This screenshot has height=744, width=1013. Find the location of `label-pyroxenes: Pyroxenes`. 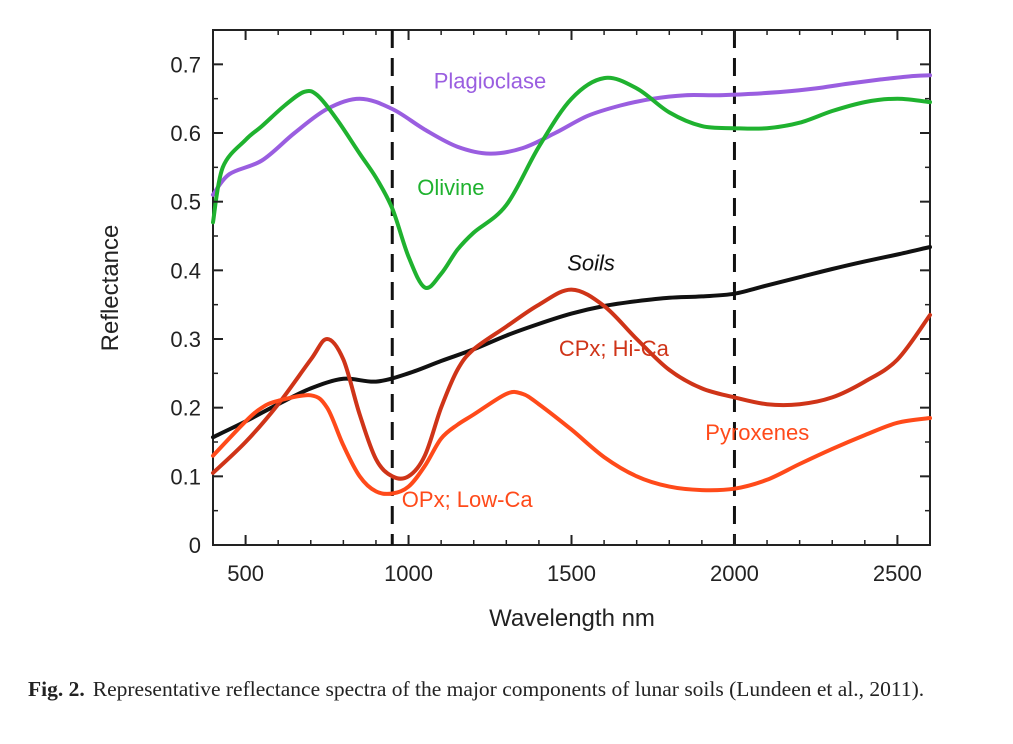

label-pyroxenes: Pyroxenes is located at coordinates (757, 432).